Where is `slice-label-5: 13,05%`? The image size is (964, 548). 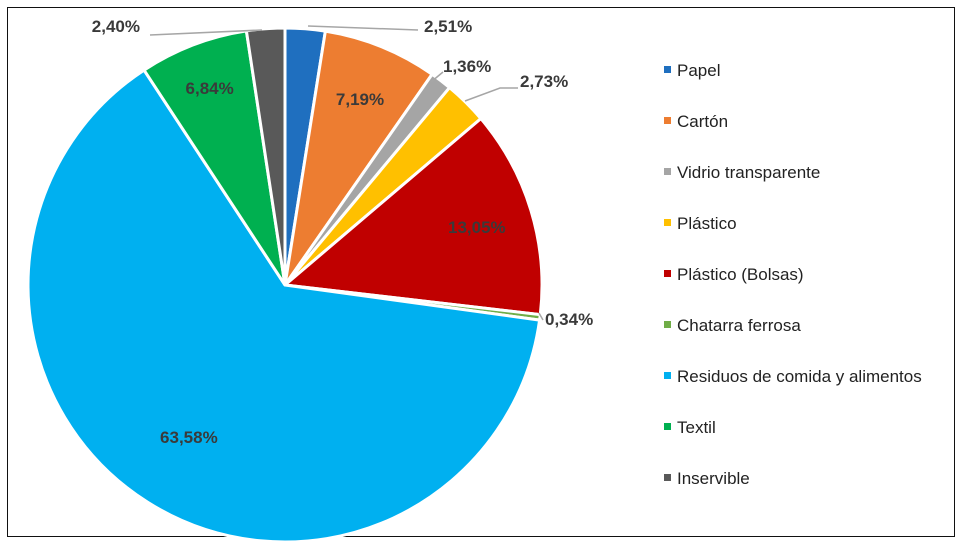 slice-label-5: 13,05% is located at coordinates (477, 227).